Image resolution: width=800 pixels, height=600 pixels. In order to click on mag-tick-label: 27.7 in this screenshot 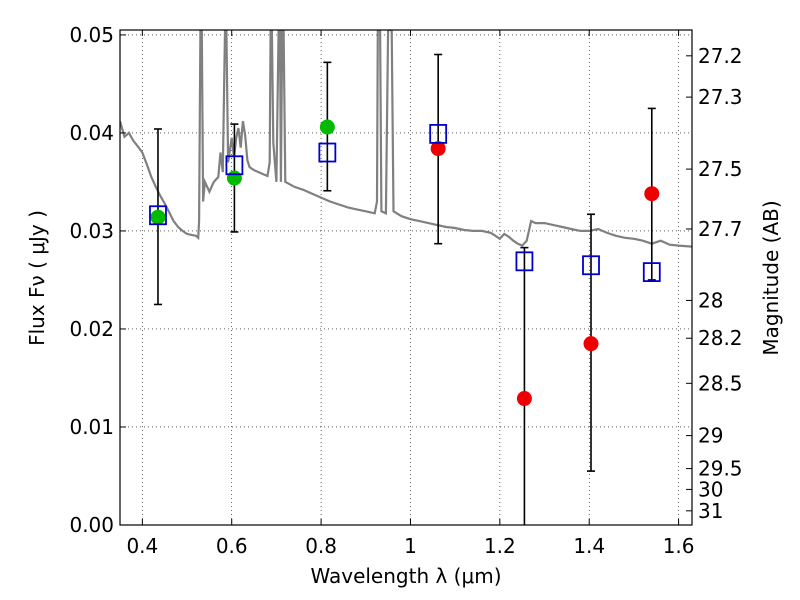, I will do `click(720, 229)`.